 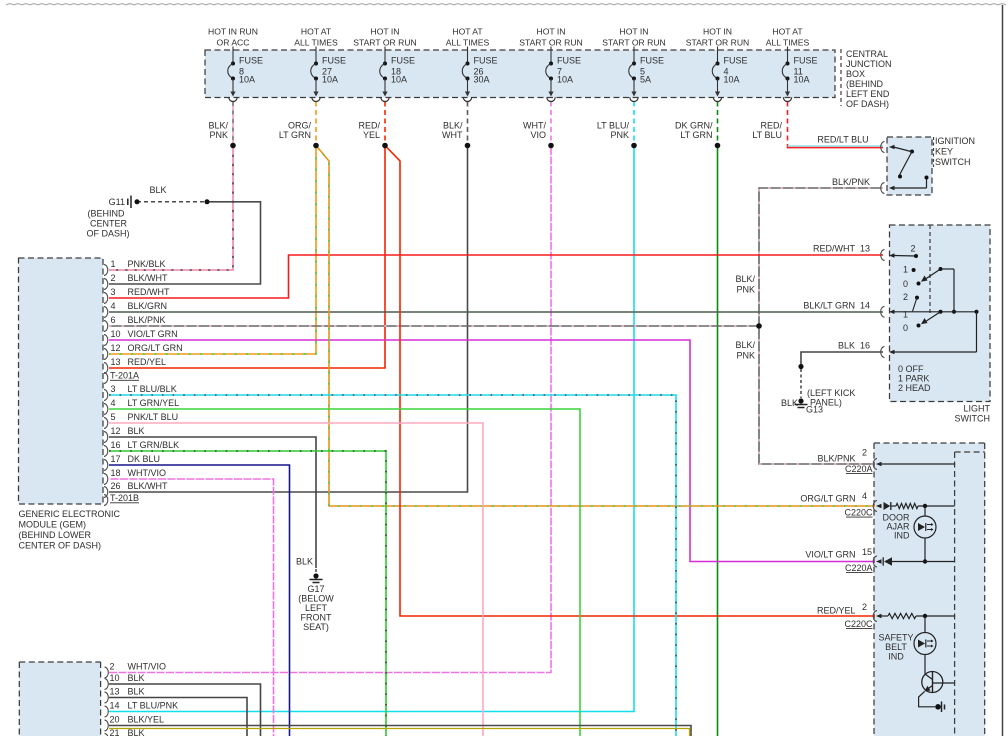 What do you see at coordinates (814, 410) in the screenshot?
I see `svg-text: G13` at bounding box center [814, 410].